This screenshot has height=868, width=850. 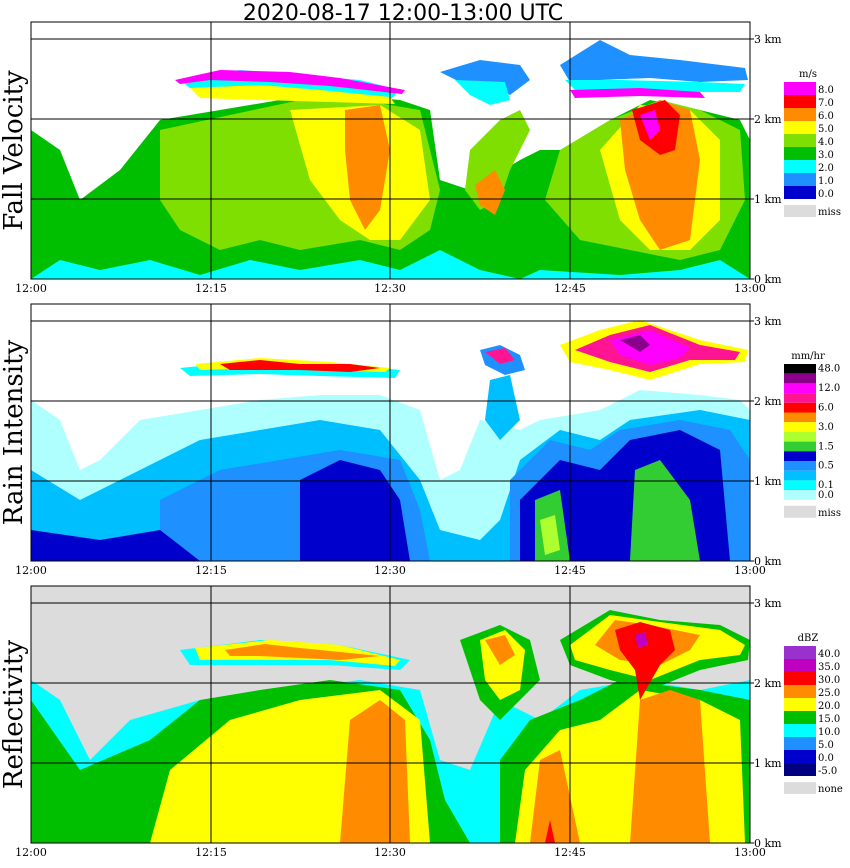 What do you see at coordinates (808, 356) in the screenshot?
I see `legend-unit: mm/hr` at bounding box center [808, 356].